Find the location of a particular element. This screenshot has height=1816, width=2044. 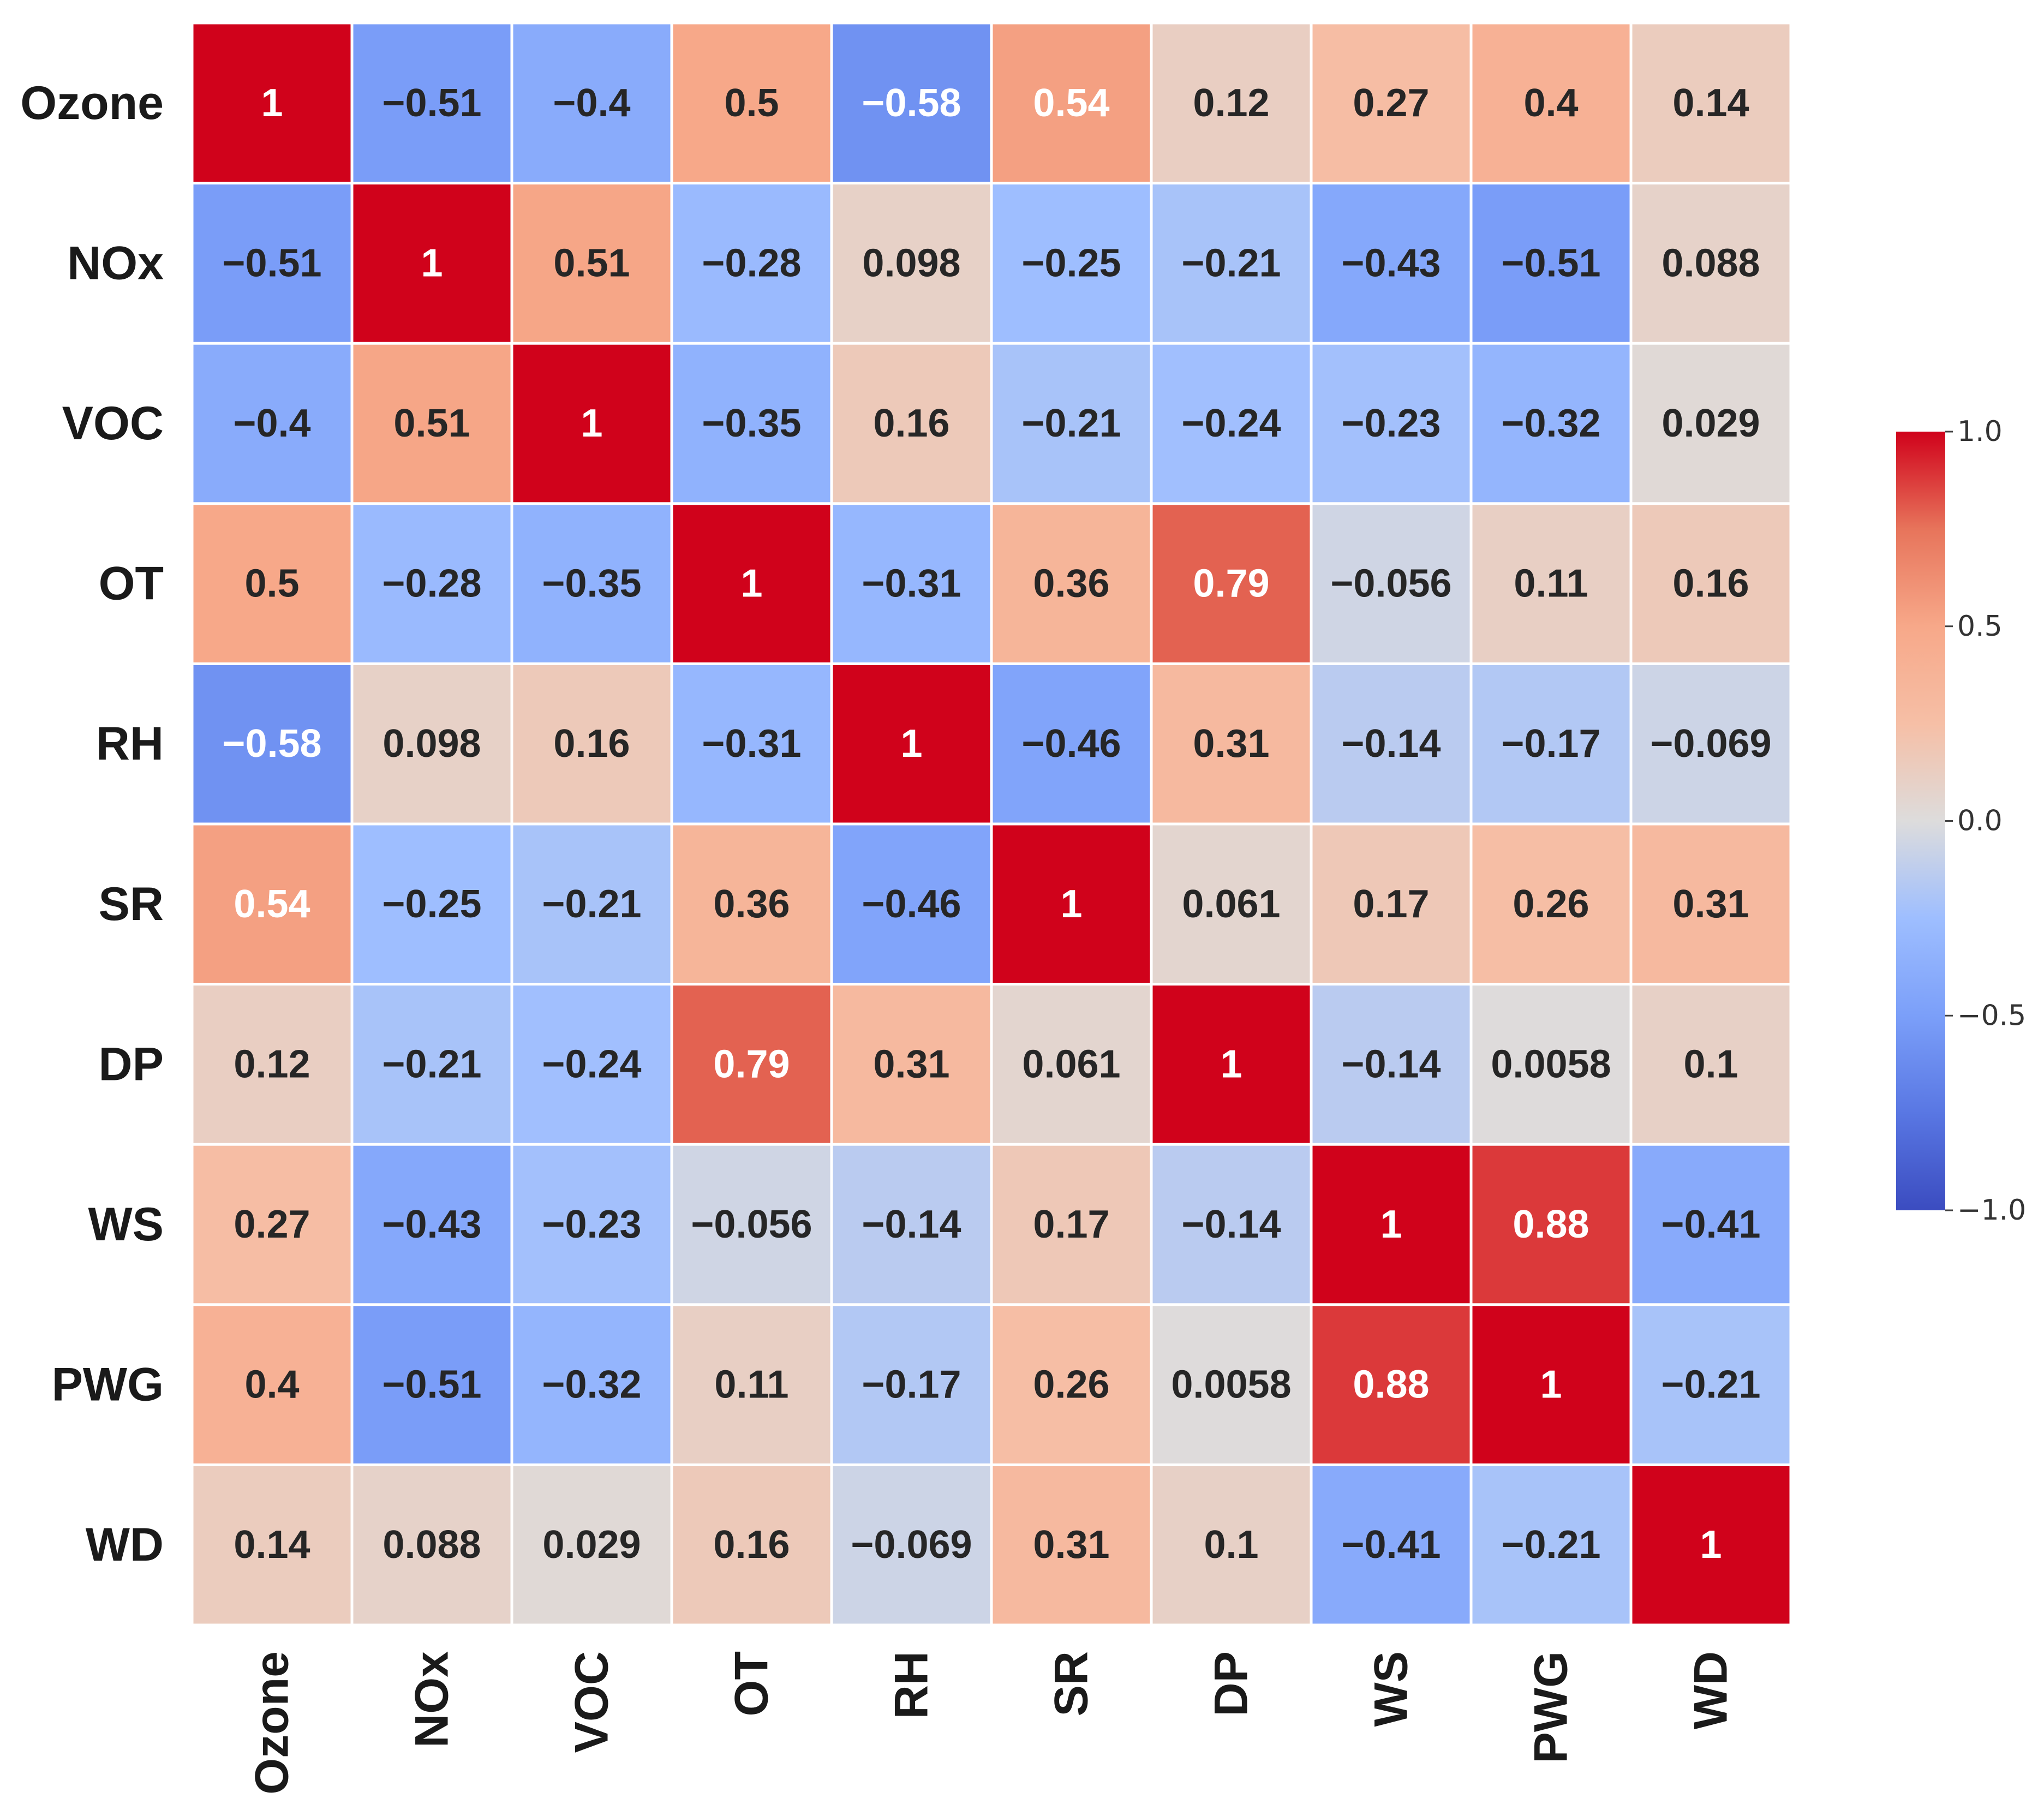

heatmap-cell-Ozone-RH is located at coordinates (912, 103).